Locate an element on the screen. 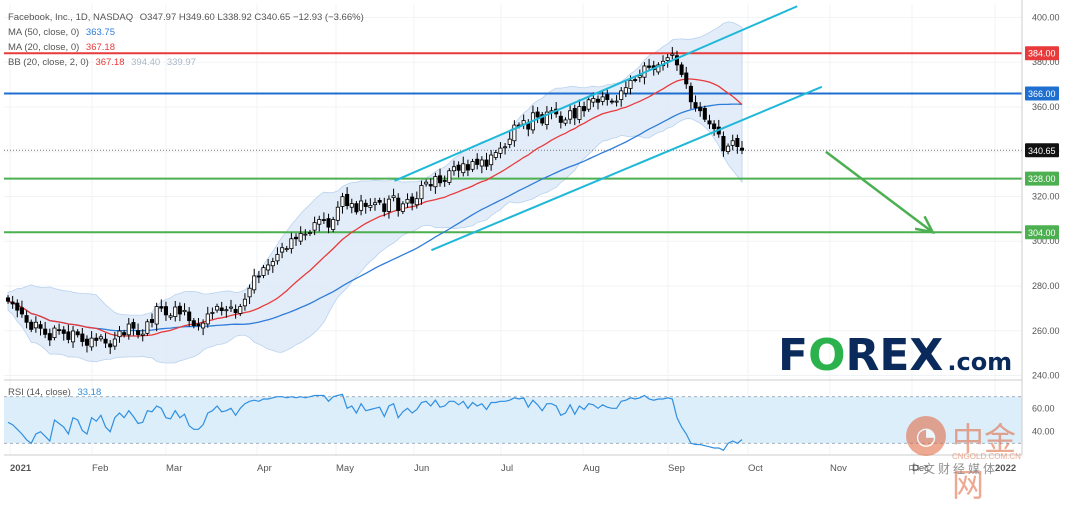 This screenshot has height=506, width=1066. time-tick-label: May is located at coordinates (345, 468).